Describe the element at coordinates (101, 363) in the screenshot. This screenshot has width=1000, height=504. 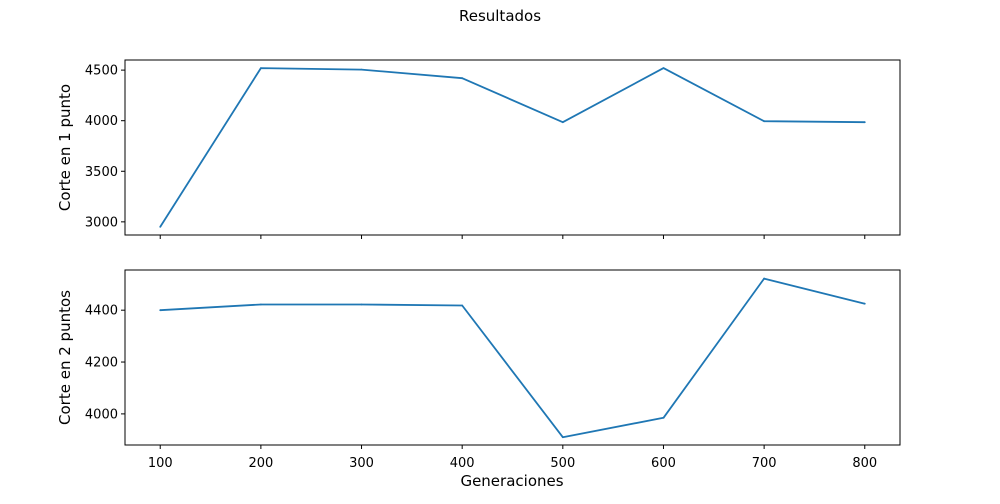
I see `panel-2-ytick-label-1: 4200` at that location.